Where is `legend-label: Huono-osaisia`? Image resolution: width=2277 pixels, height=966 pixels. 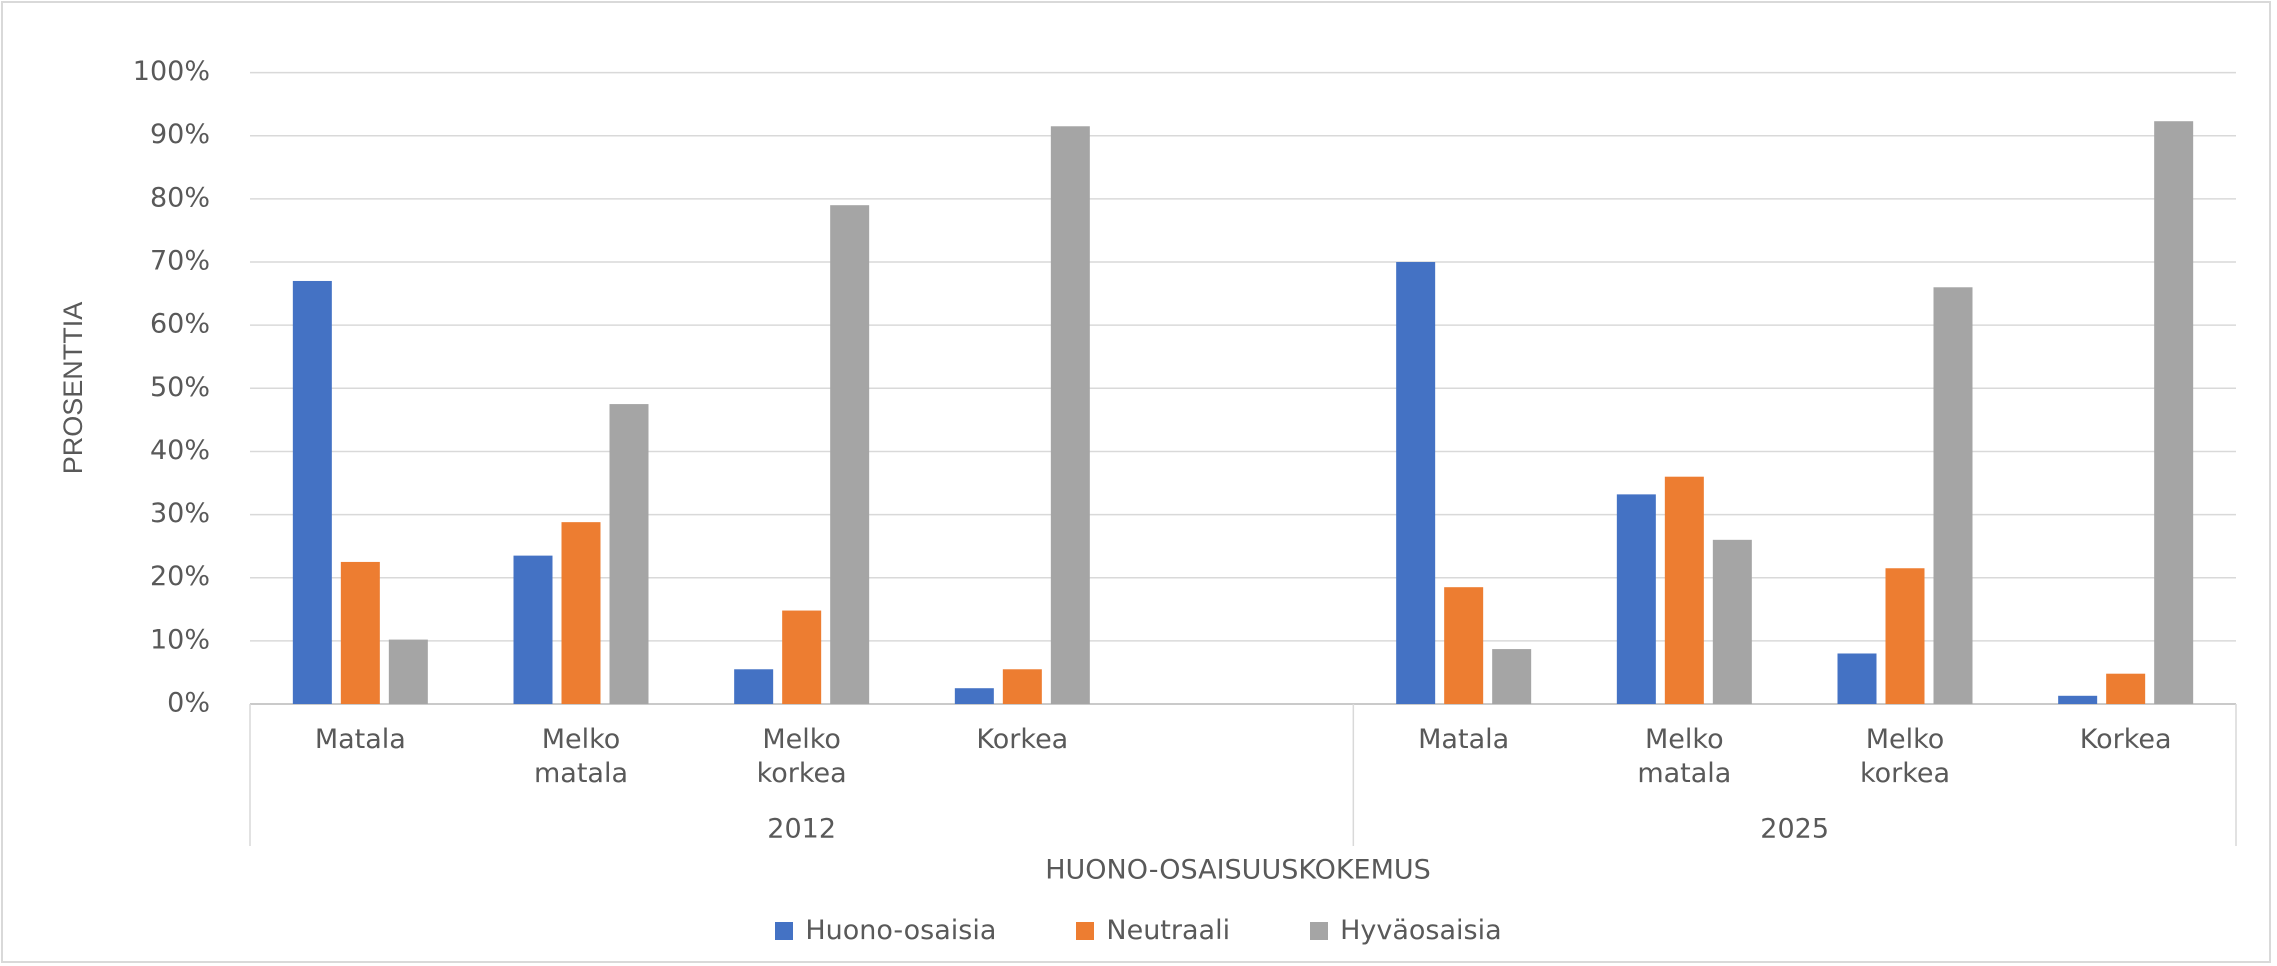
legend-label: Huono-osaisia is located at coordinates (901, 930).